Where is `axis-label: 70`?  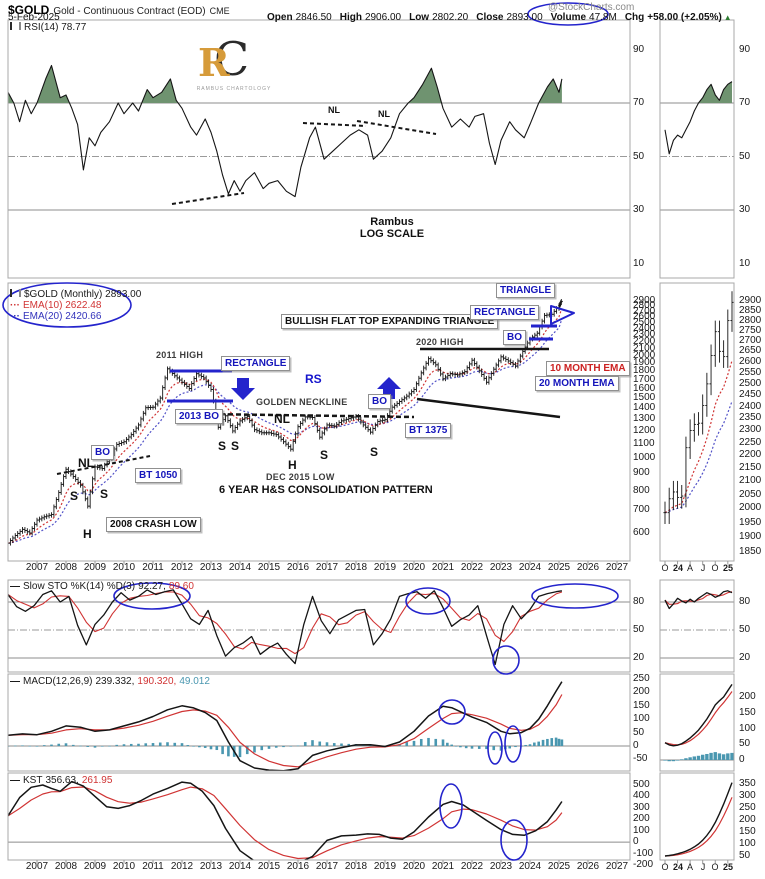 axis-label: 70 is located at coordinates (639, 102).